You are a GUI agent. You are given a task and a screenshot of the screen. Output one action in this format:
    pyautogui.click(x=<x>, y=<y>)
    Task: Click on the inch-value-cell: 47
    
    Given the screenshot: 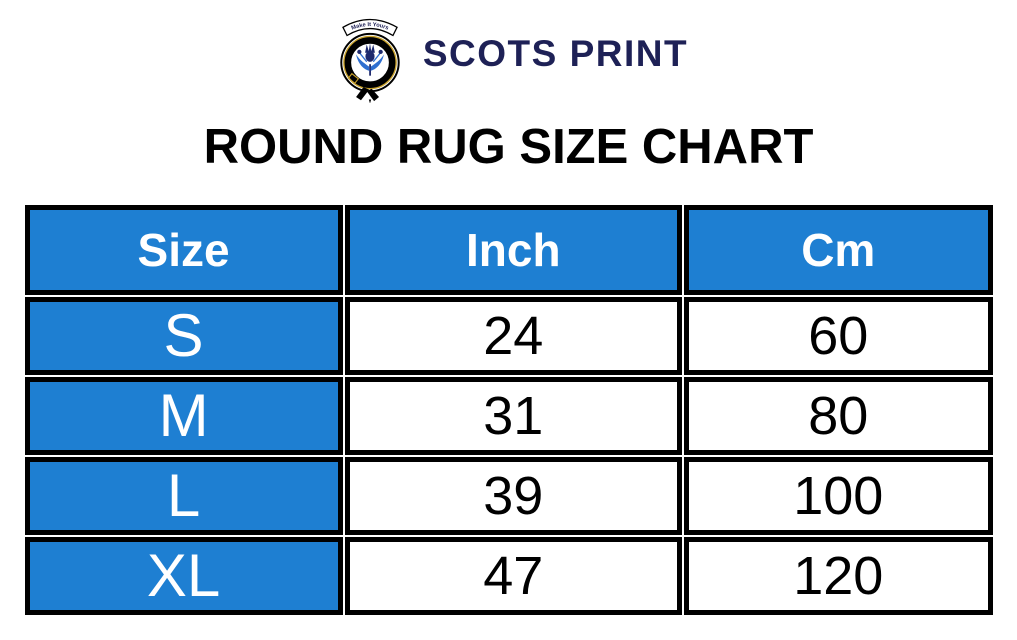 What is the action you would take?
    pyautogui.click(x=513, y=575)
    